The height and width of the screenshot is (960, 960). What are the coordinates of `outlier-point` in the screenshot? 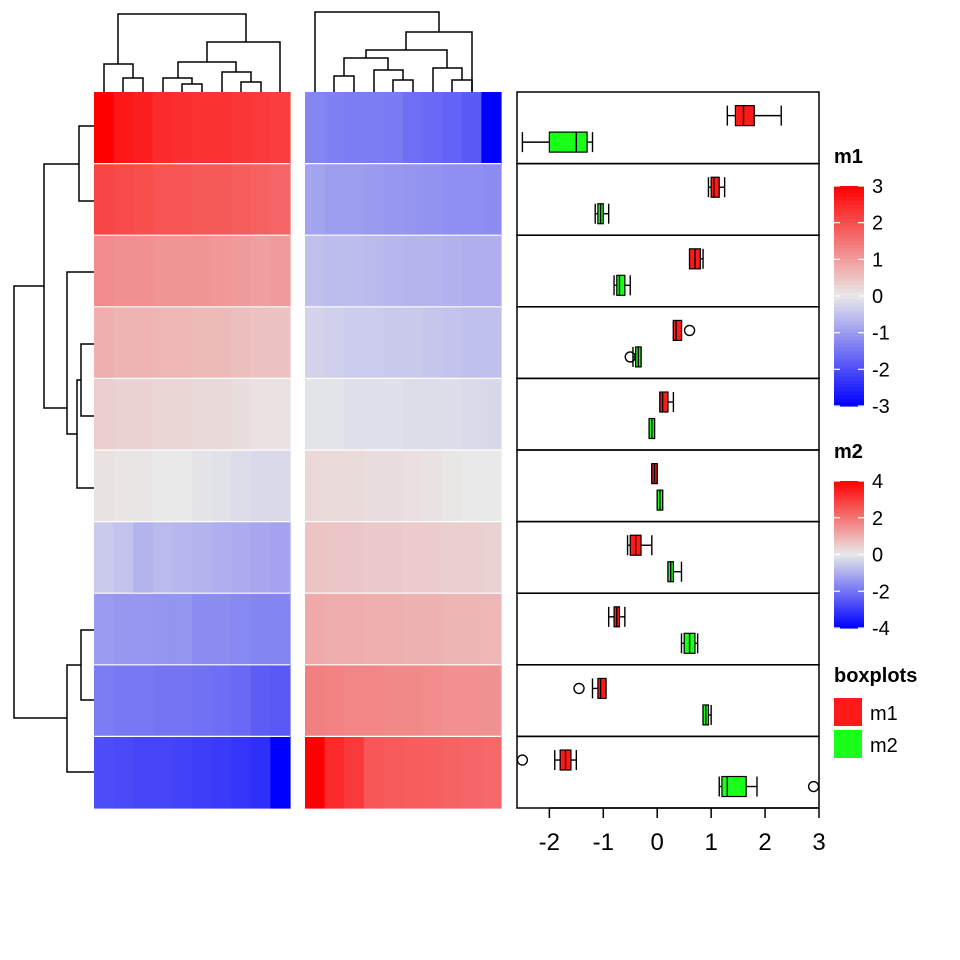 It's located at (579, 688).